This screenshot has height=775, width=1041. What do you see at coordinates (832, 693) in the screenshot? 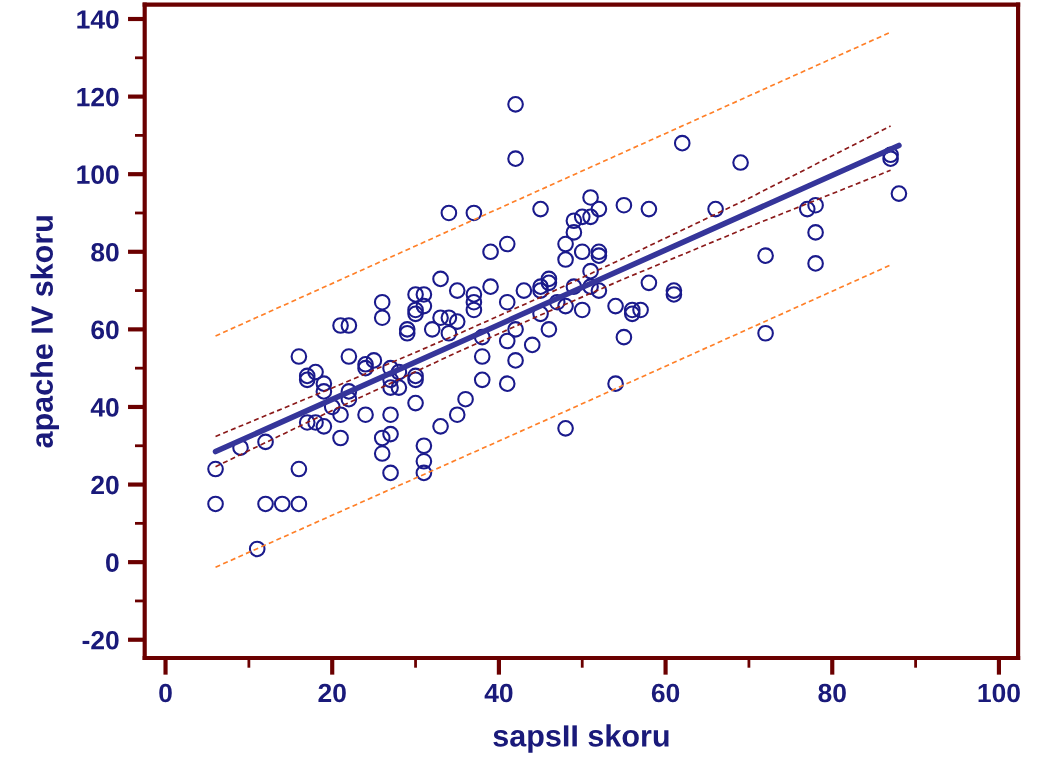
I see `x-tick-label: 80` at bounding box center [832, 693].